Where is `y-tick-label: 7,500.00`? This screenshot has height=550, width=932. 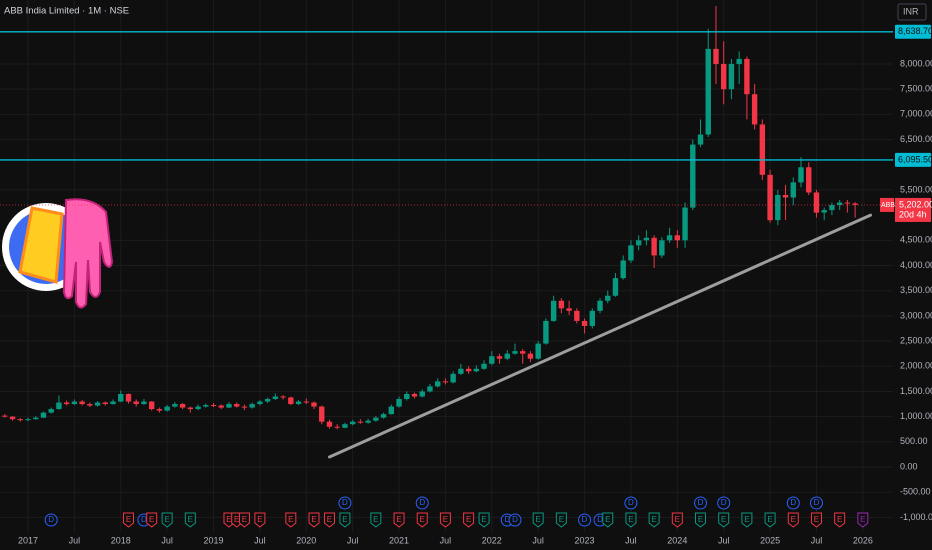 y-tick-label: 7,500.00 is located at coordinates (916, 89).